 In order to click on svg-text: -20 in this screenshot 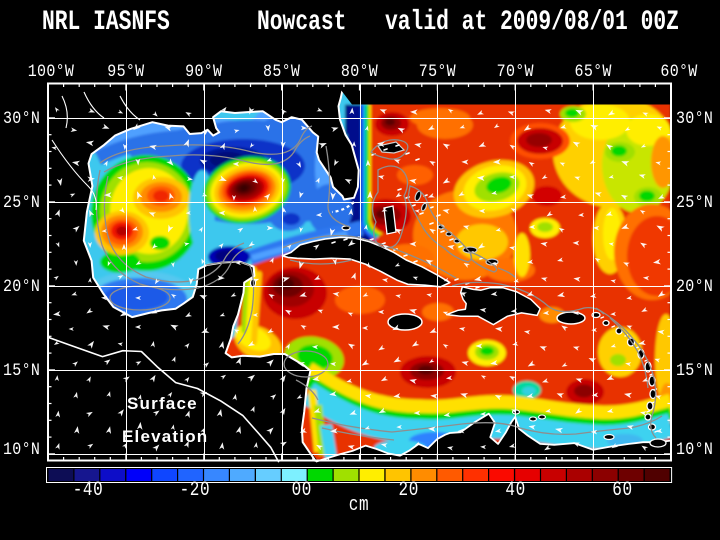, I will do `click(195, 491)`.